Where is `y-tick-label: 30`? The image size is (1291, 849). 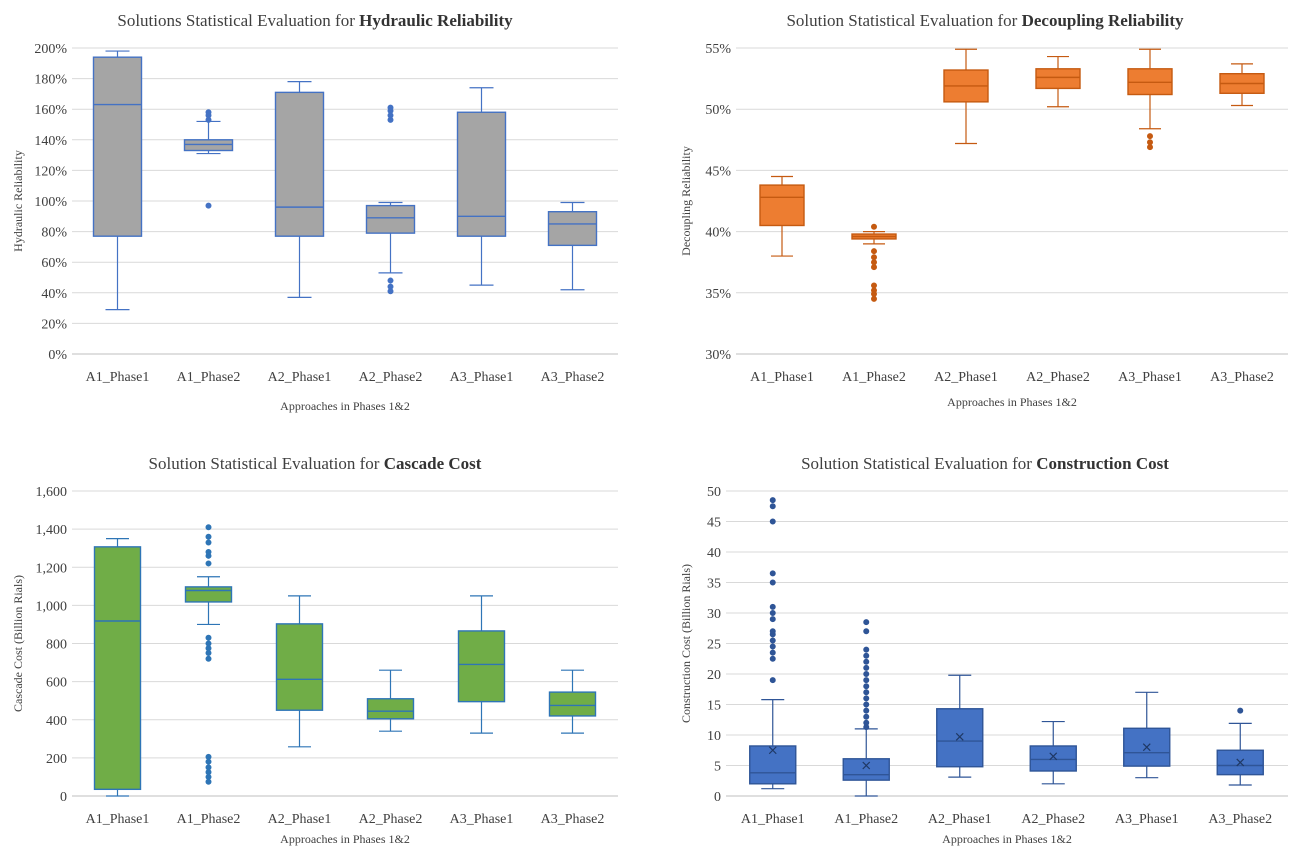 y-tick-label: 30 is located at coordinates (714, 614).